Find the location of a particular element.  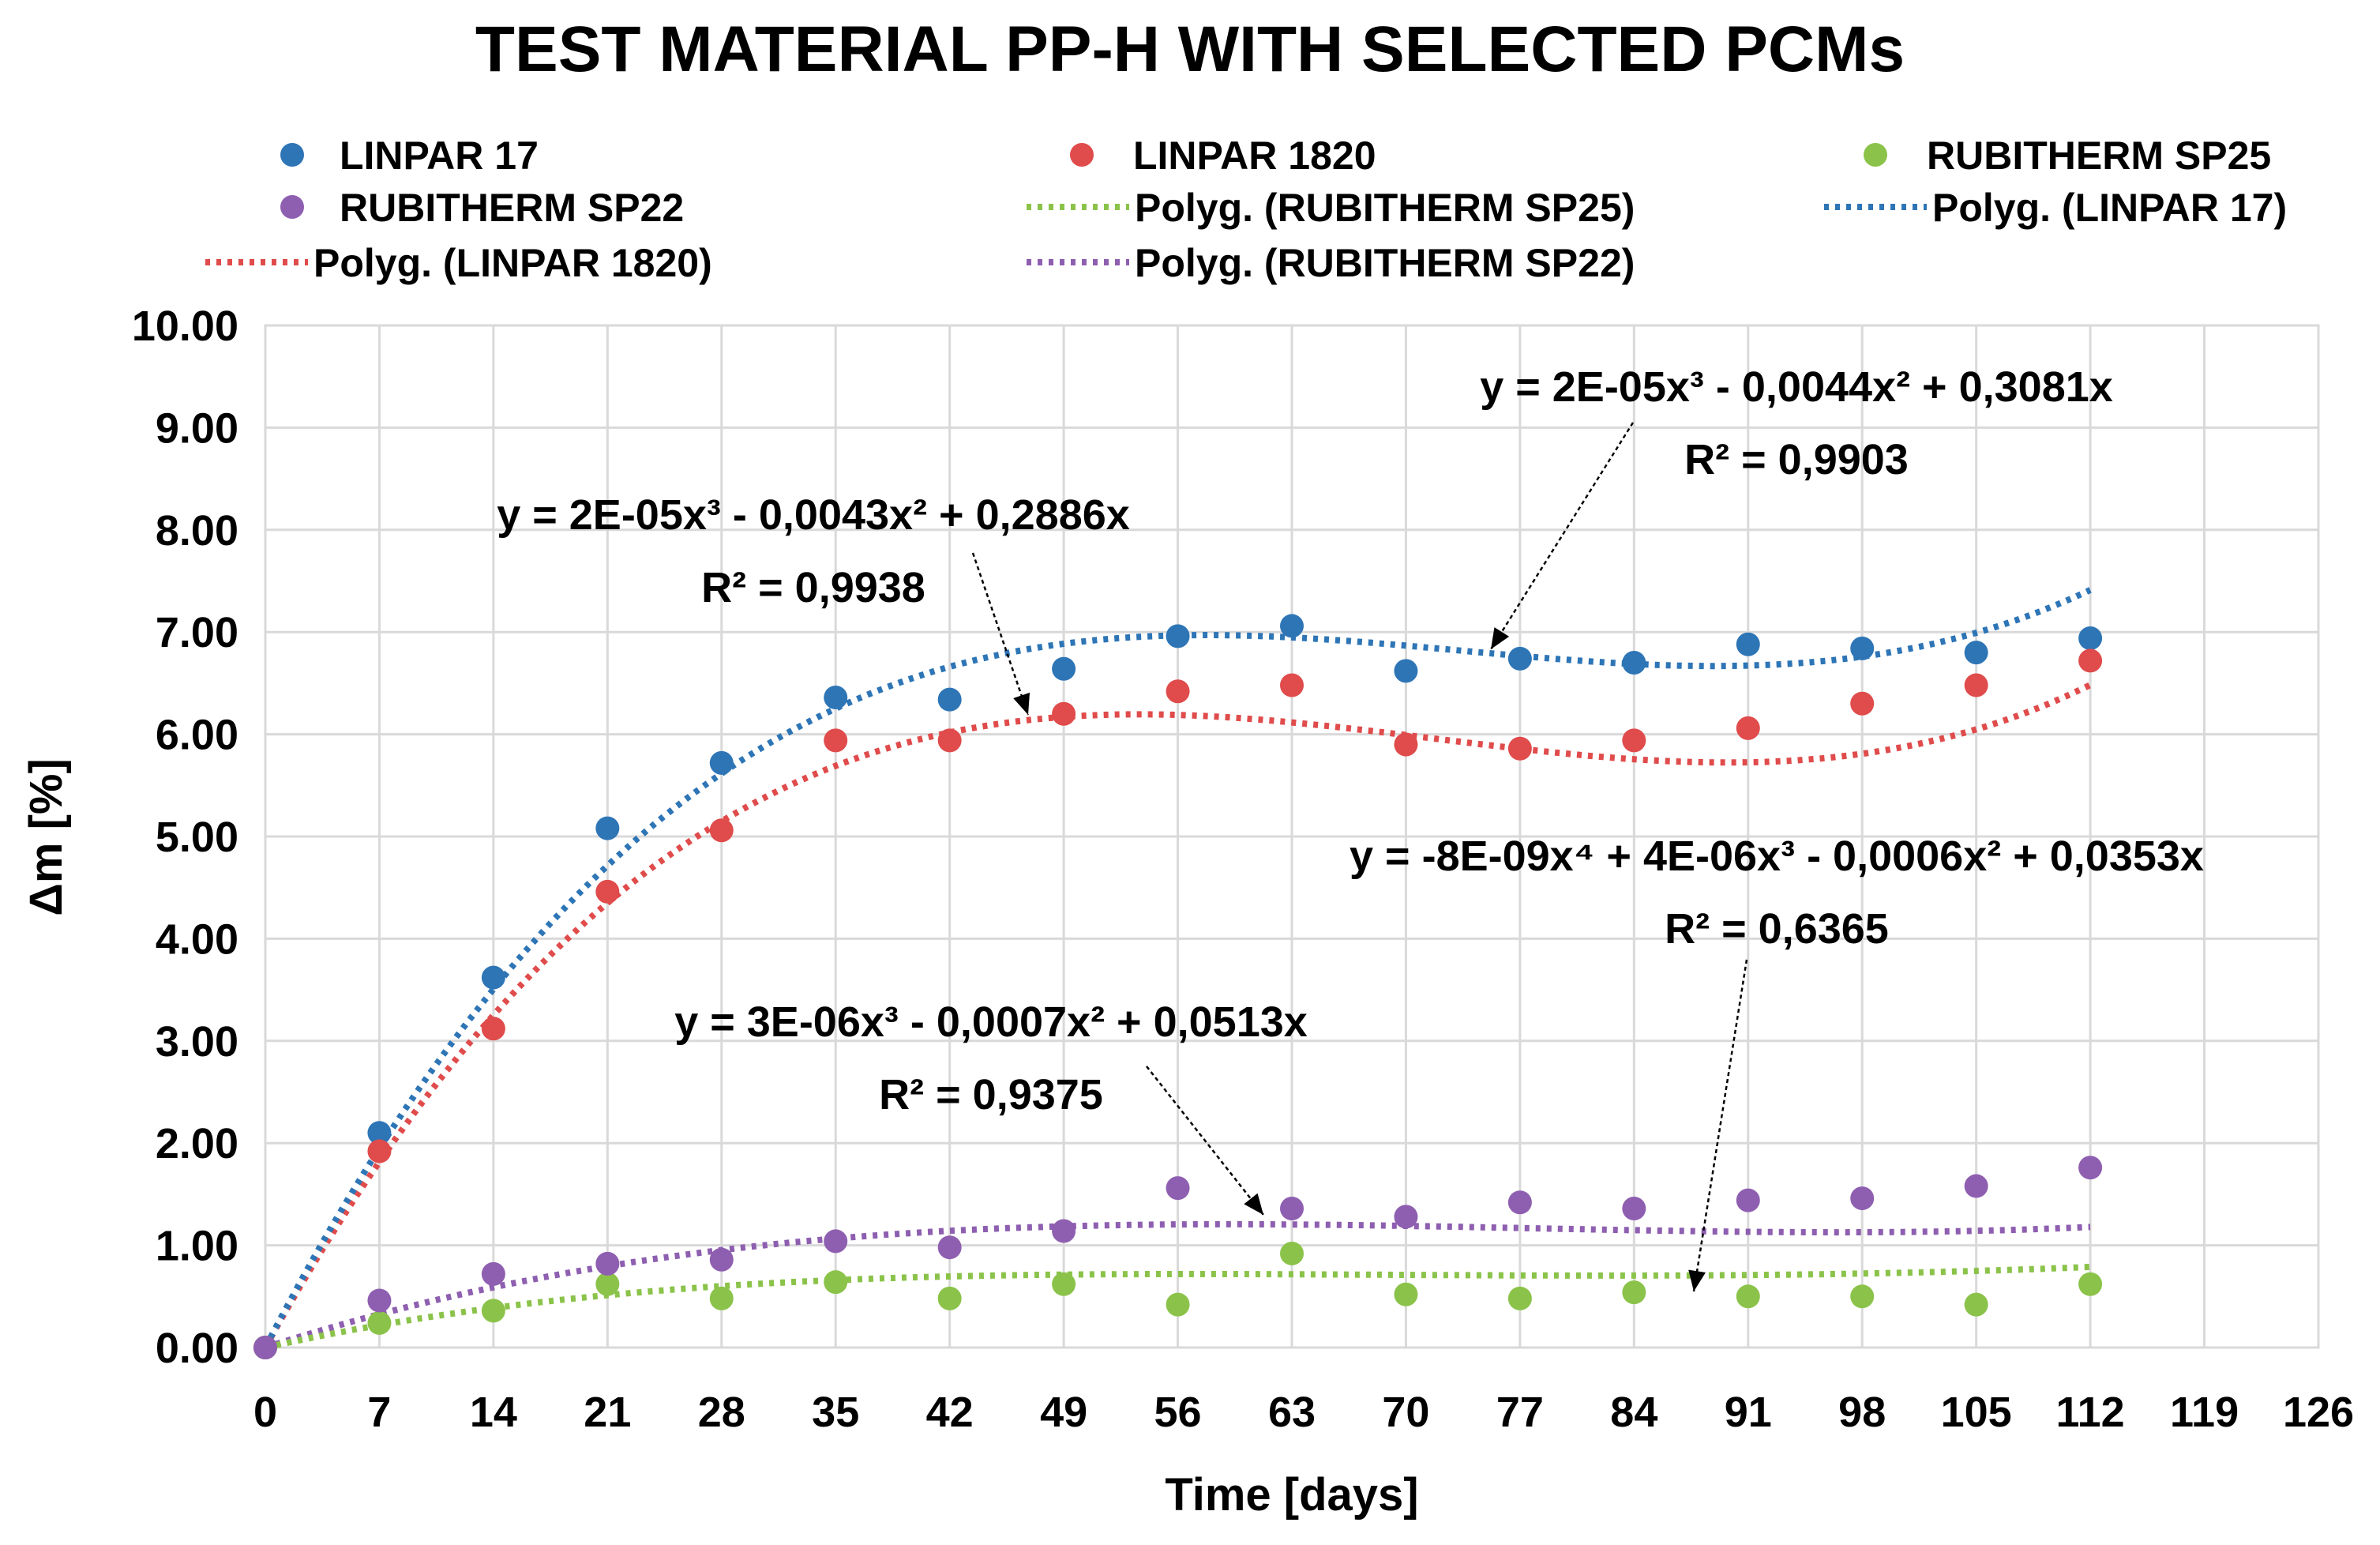

chart-title: TEST MATERIAL PP-H WITH SELECTED PCMs is located at coordinates (1190, 49).